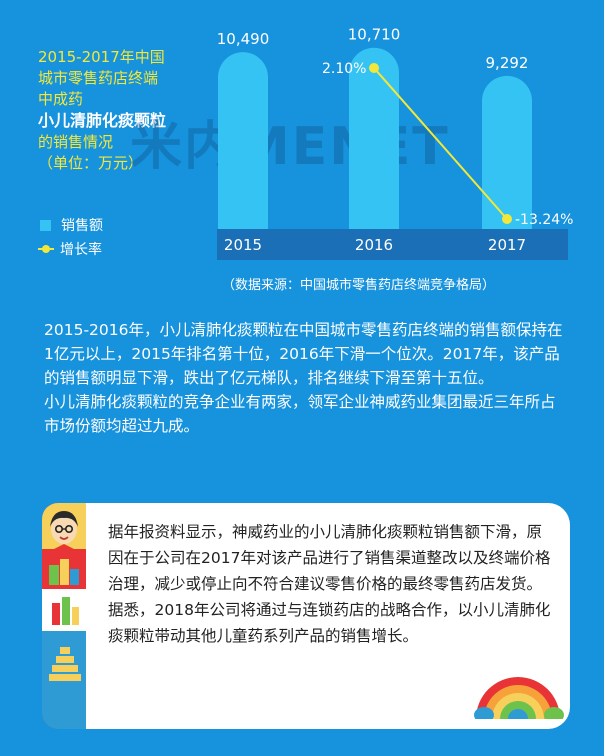  What do you see at coordinates (507, 245) in the screenshot?
I see `x-tick-label-2017: 2017` at bounding box center [507, 245].